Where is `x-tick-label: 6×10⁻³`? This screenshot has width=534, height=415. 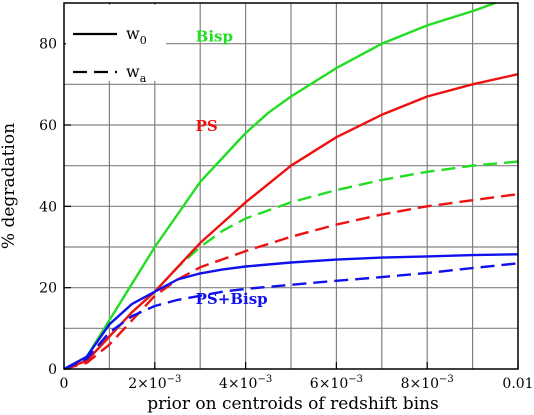 x-tick-label: 6×10⁻³ is located at coordinates (336, 383).